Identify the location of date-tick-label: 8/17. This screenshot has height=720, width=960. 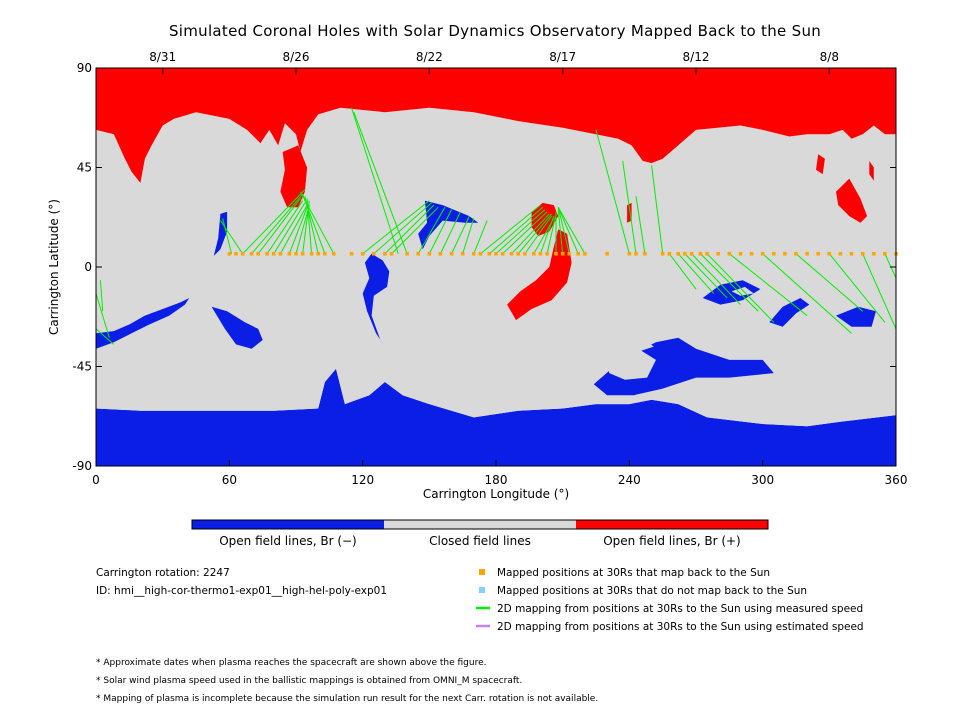
(562, 57).